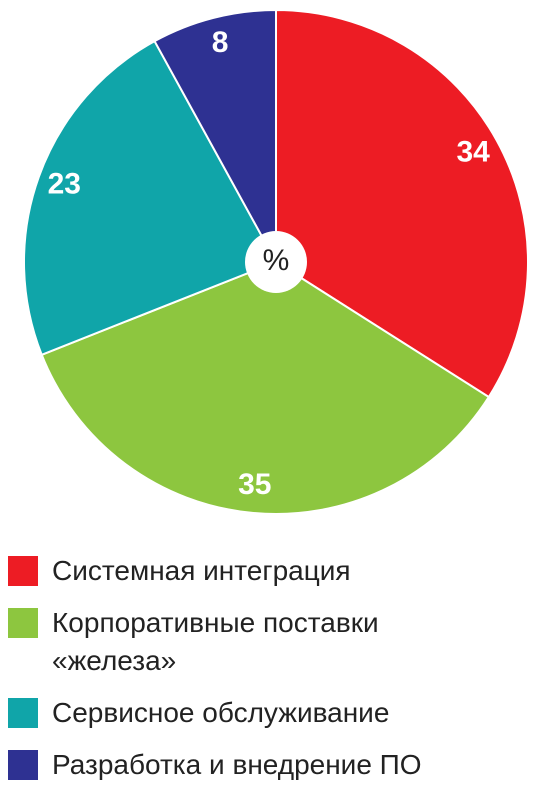  What do you see at coordinates (64, 184) in the screenshot?
I see `slice-label: 23` at bounding box center [64, 184].